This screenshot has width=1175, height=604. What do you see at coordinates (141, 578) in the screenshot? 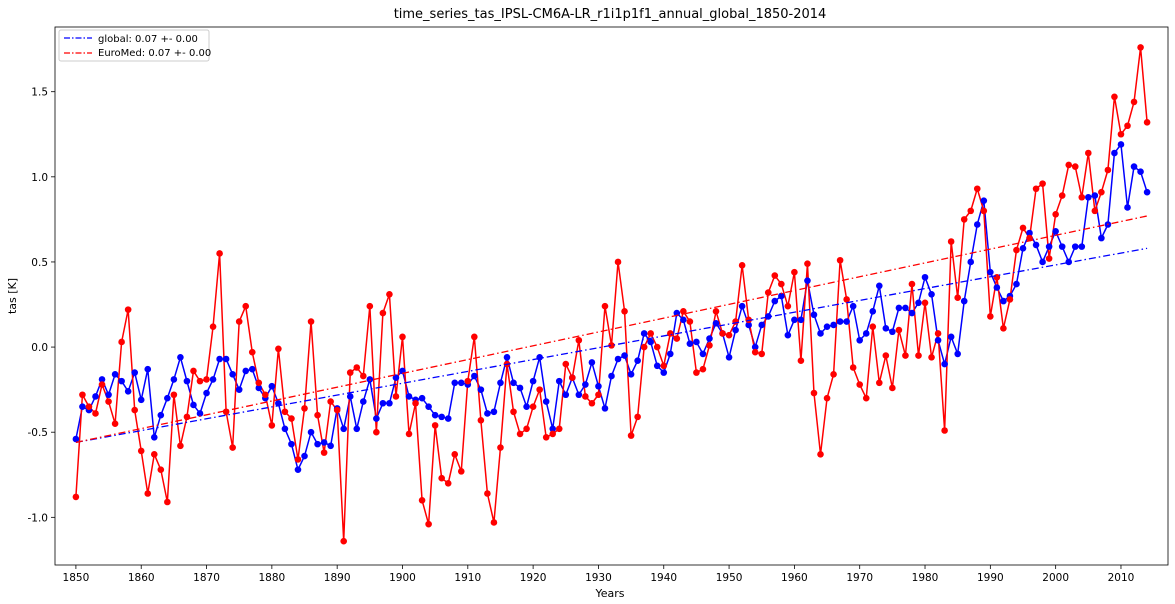
I see `x-tick-label: 1860` at bounding box center [141, 578].